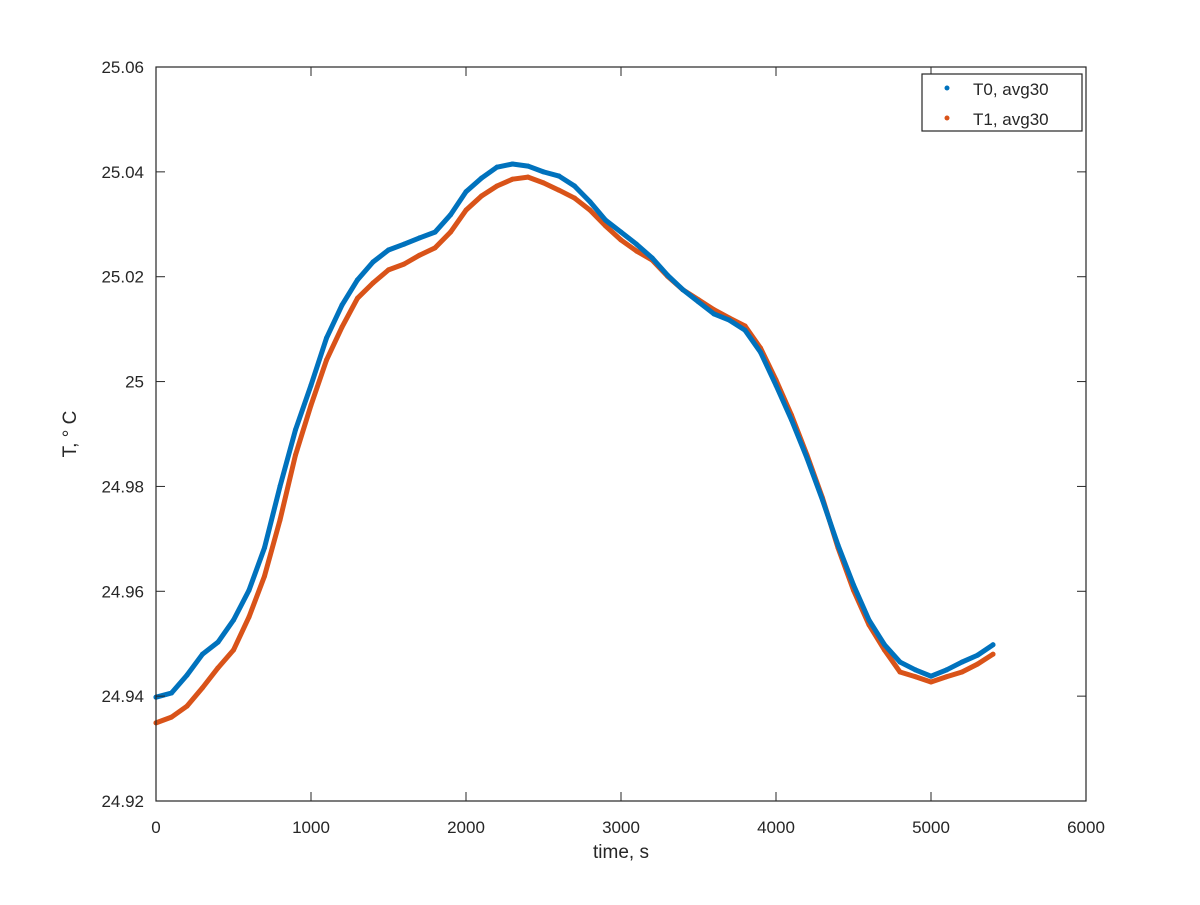 The image size is (1200, 905). What do you see at coordinates (122, 67) in the screenshot?
I see `y-tick-label: 25.06` at bounding box center [122, 67].